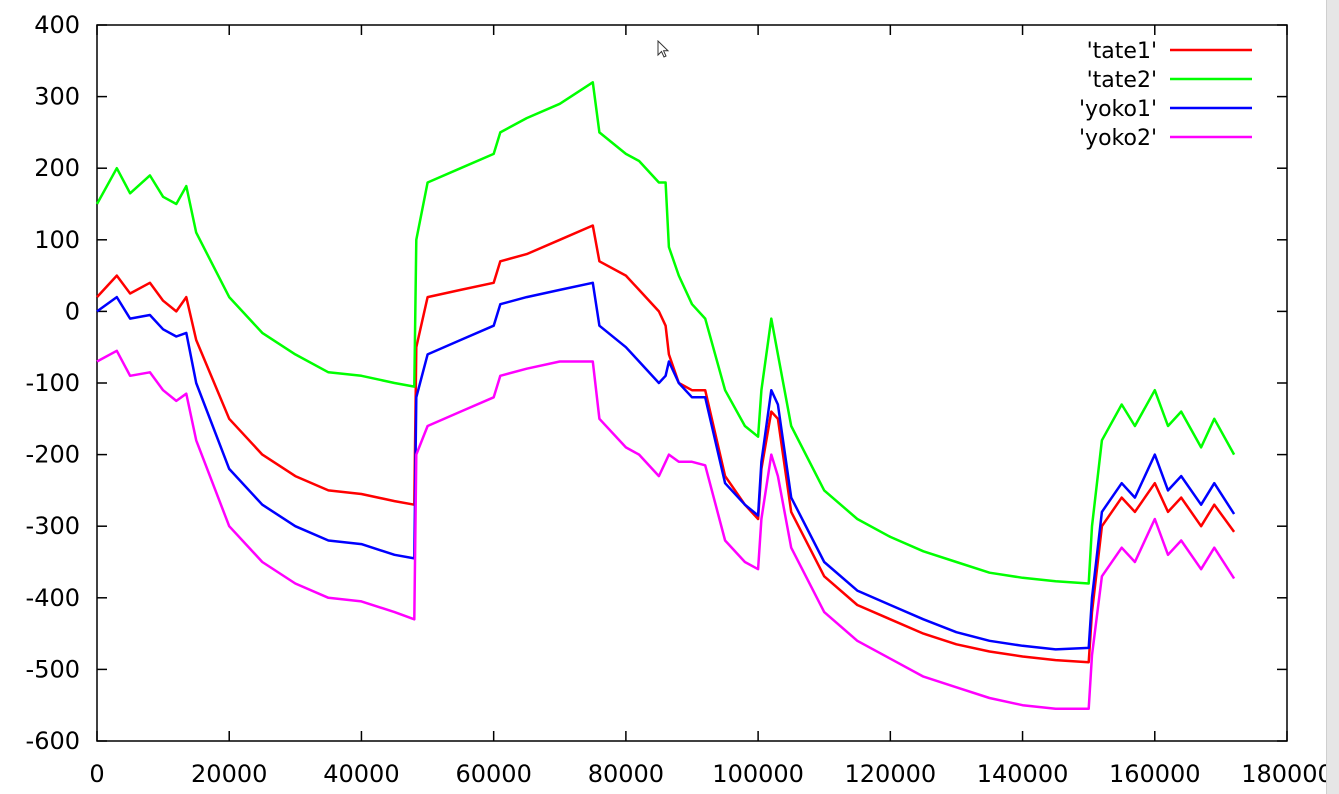 The height and width of the screenshot is (794, 1339). I want to click on x-tick-label: 80000, so click(626, 774).